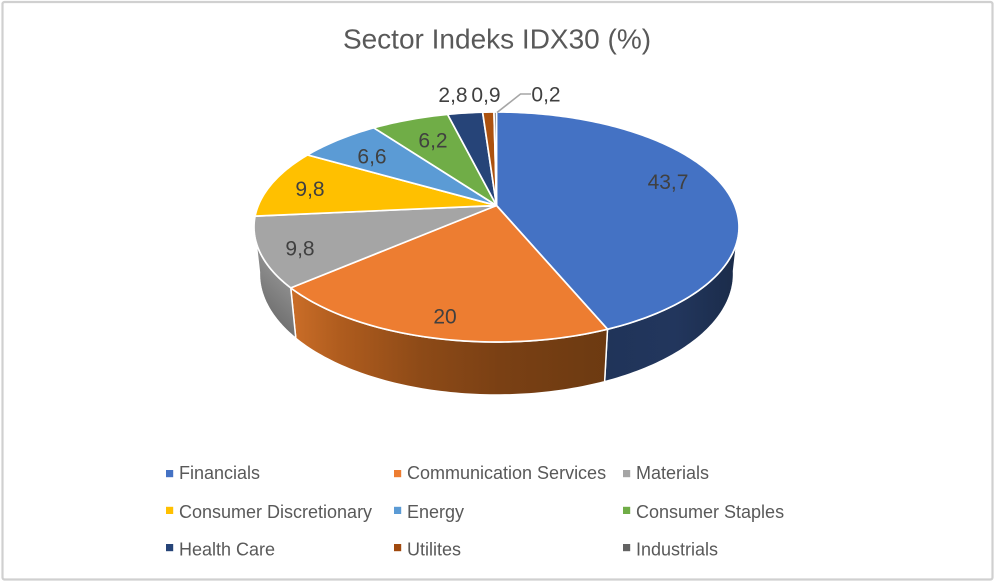  Describe the element at coordinates (452, 95) in the screenshot. I see `svg-text: 2,8` at that location.